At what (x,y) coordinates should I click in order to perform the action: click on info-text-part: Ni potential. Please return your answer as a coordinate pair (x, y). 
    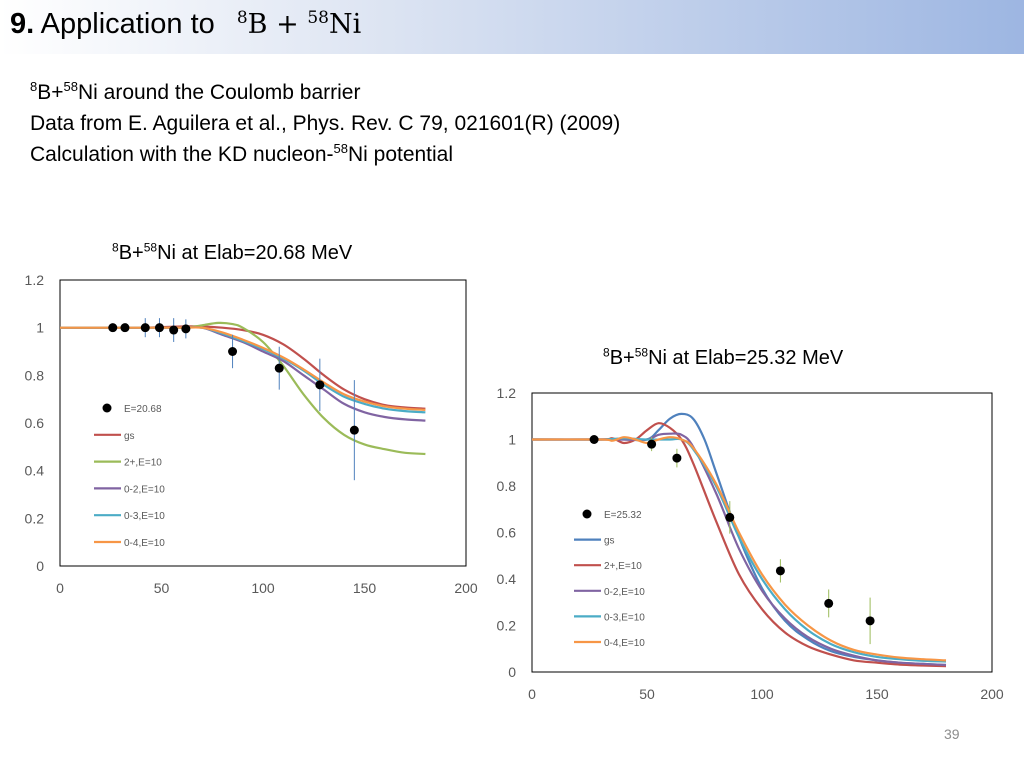
    Looking at the image, I should click on (400, 154).